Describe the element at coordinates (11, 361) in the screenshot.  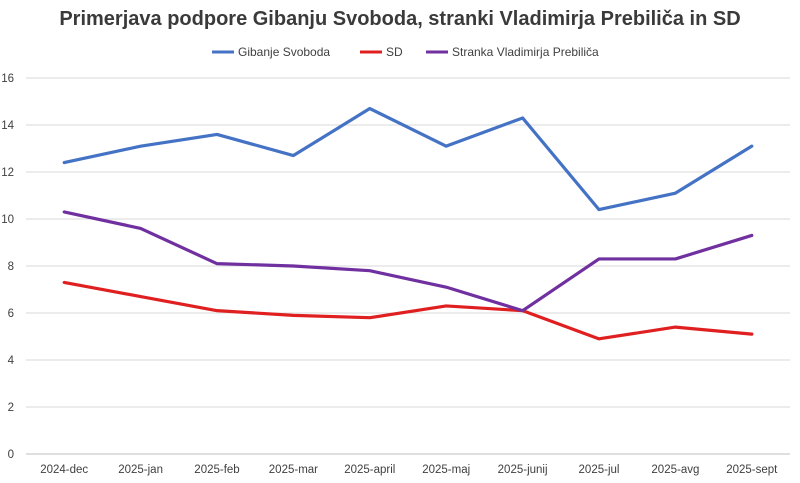
I see `y-tick-label: 4` at that location.